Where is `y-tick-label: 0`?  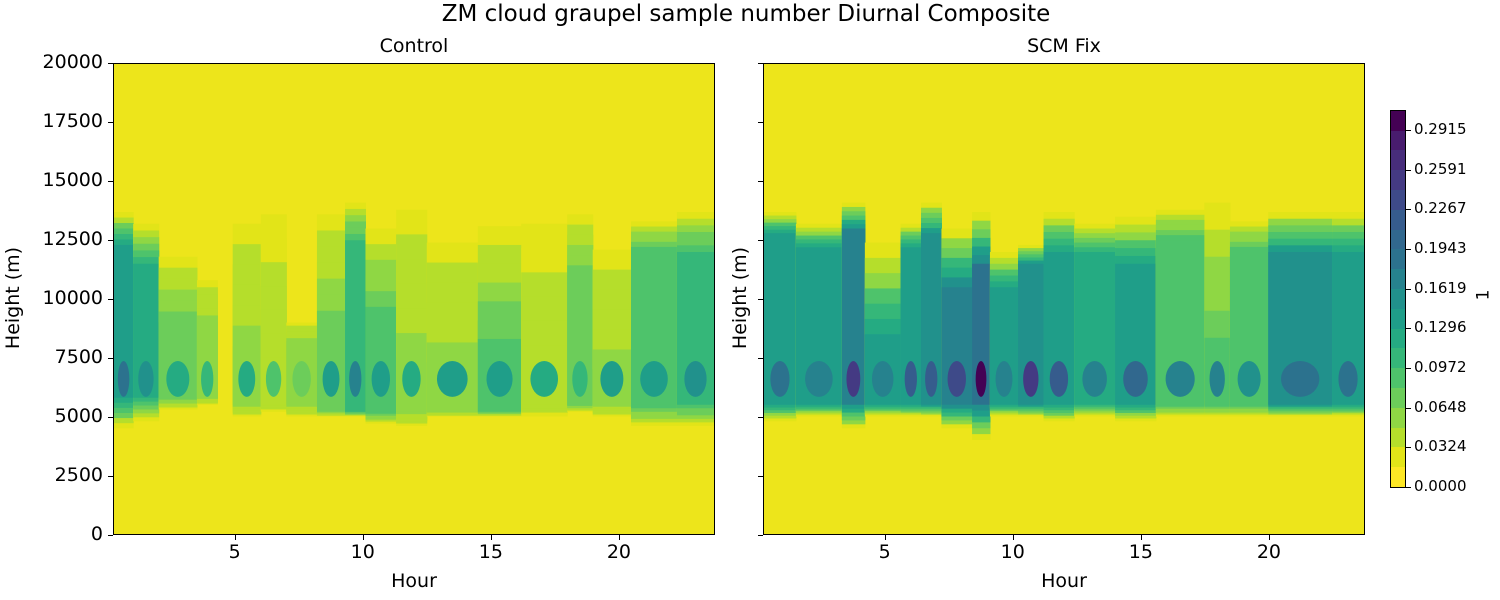 y-tick-label: 0 is located at coordinates (96, 534).